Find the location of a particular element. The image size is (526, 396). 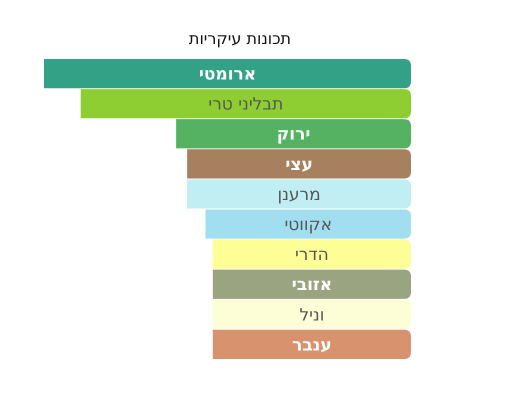

y-tick-label: ארומטי is located at coordinates (227, 74).